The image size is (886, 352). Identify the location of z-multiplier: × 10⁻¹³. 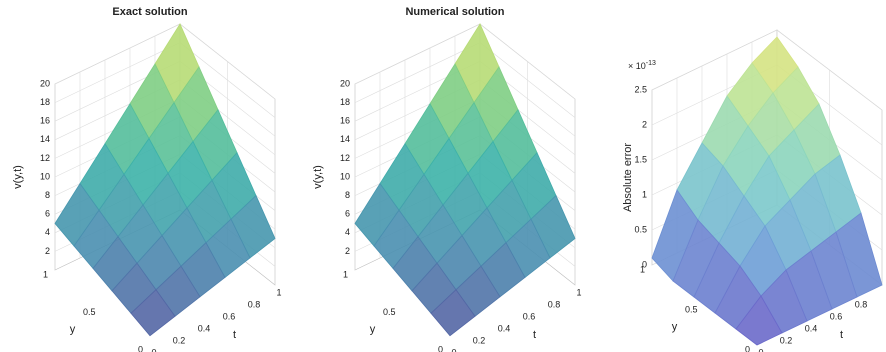
(642, 66).